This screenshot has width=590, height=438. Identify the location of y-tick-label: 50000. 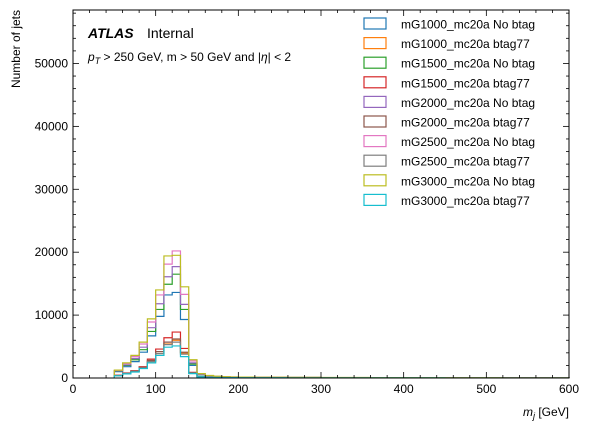
(52, 63).